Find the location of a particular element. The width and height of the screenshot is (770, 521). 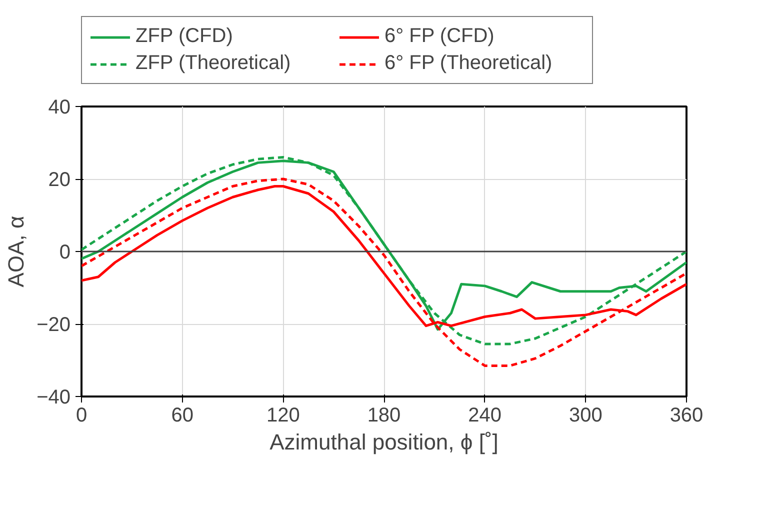

x-tick-label: 120 is located at coordinates (283, 415).